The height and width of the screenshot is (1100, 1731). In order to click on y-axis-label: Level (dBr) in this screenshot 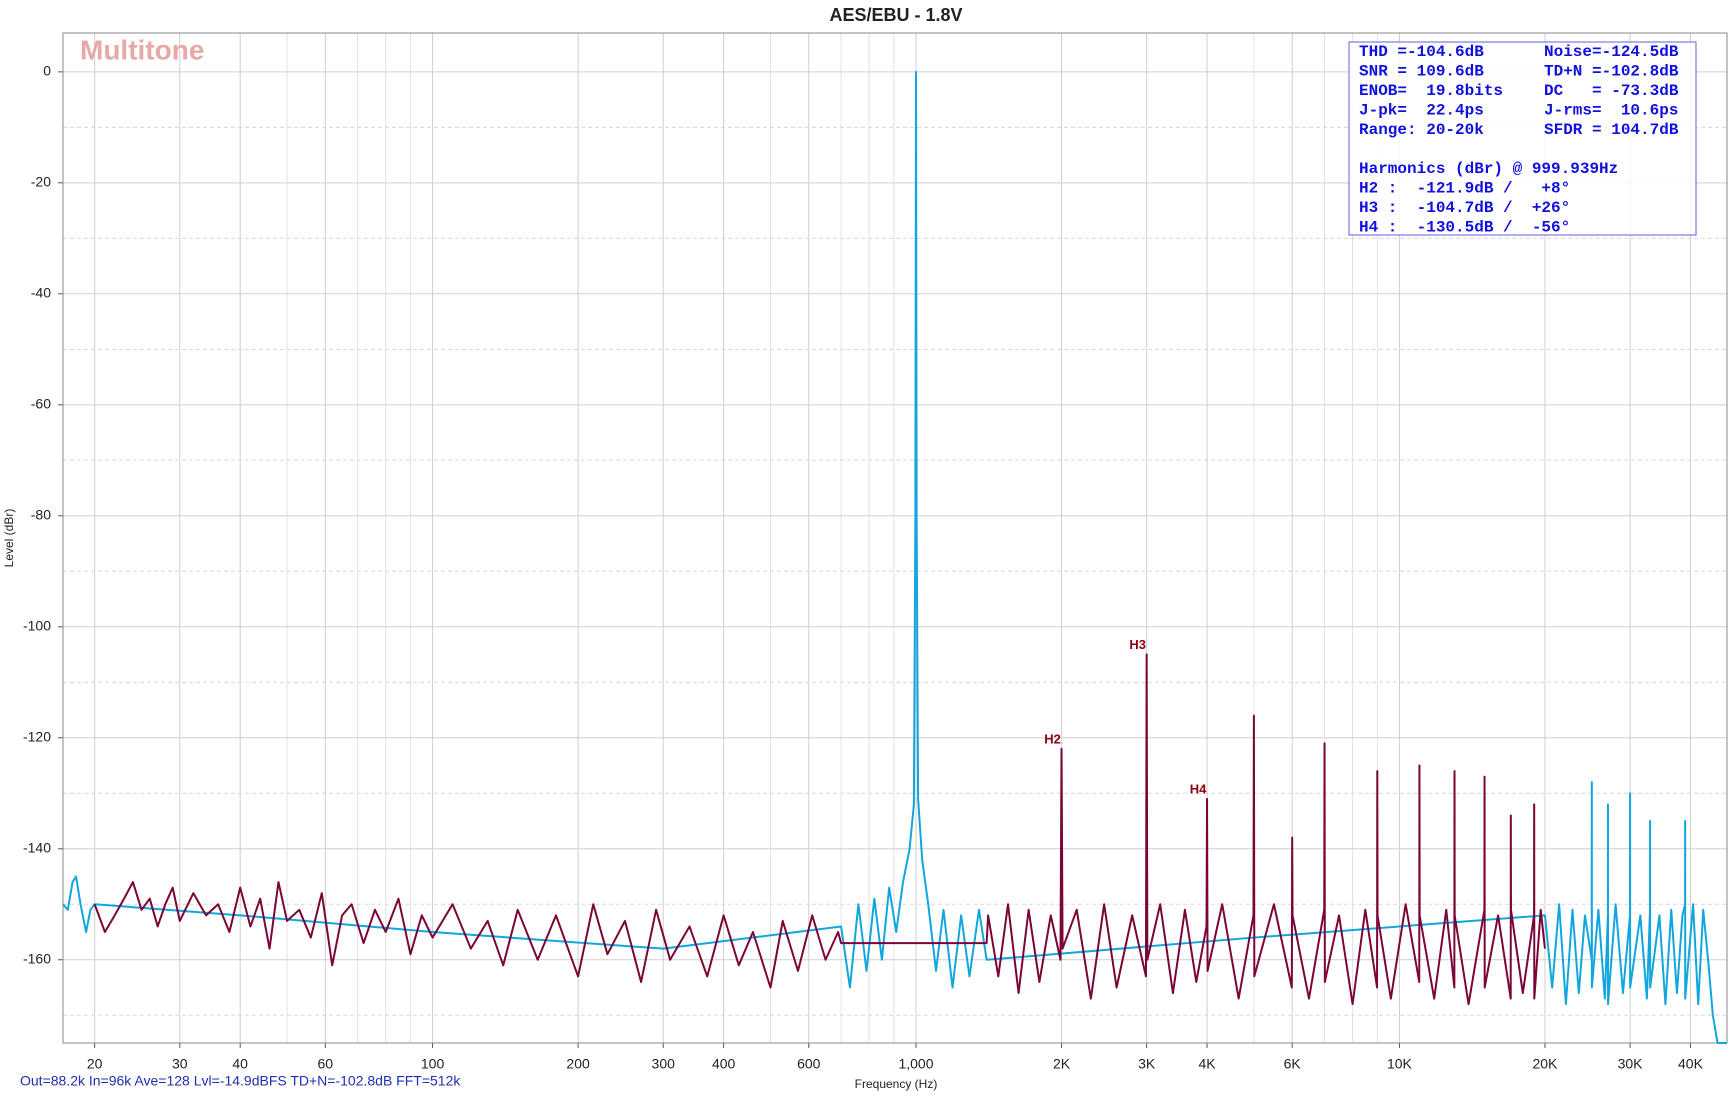, I will do `click(9, 538)`.